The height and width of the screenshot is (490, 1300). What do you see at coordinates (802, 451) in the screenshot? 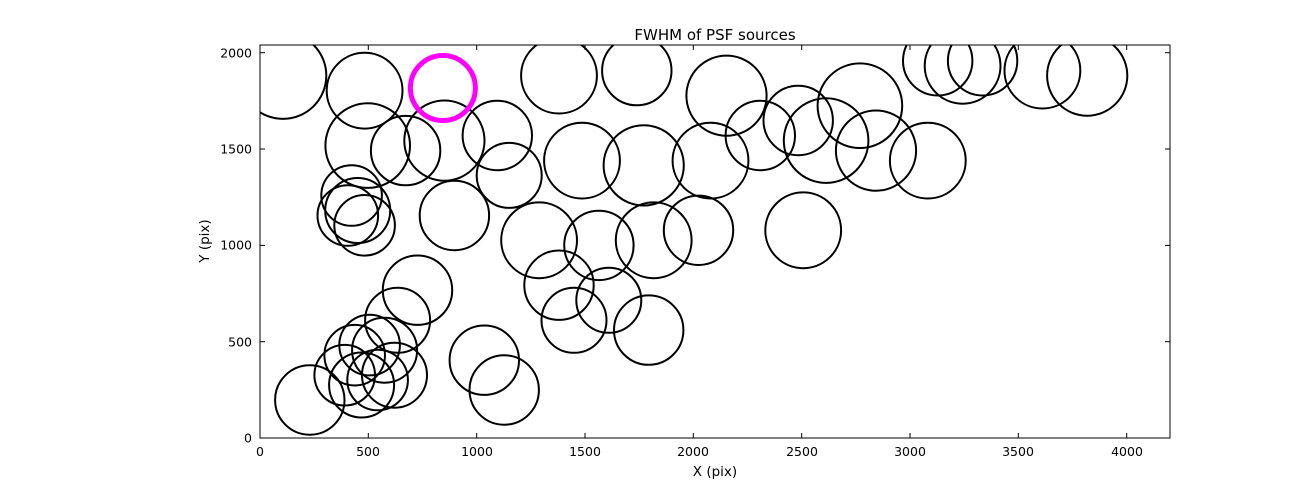
I see `x-tick-label: 2500` at bounding box center [802, 451].